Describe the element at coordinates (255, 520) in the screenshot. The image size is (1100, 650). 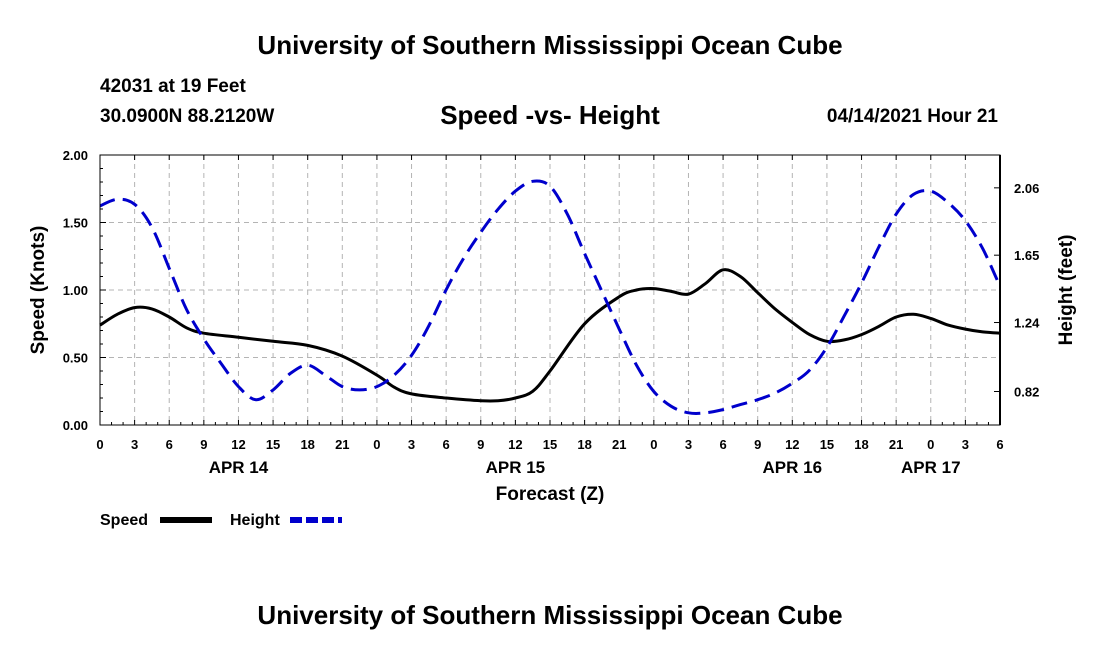
I see `legend-label-height: Height` at that location.